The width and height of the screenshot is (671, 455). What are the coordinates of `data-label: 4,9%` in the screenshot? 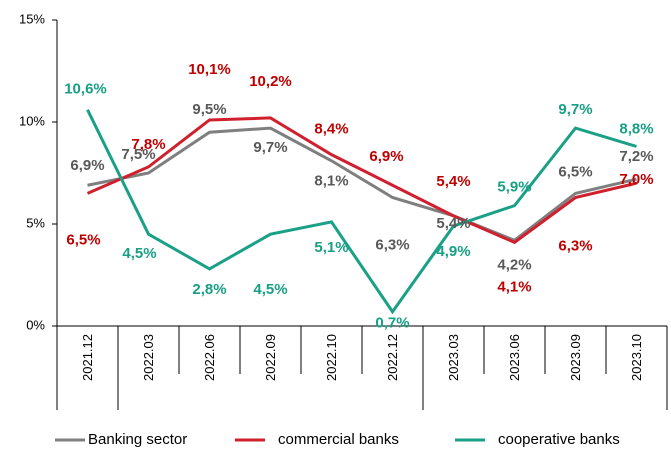 It's located at (453, 251).